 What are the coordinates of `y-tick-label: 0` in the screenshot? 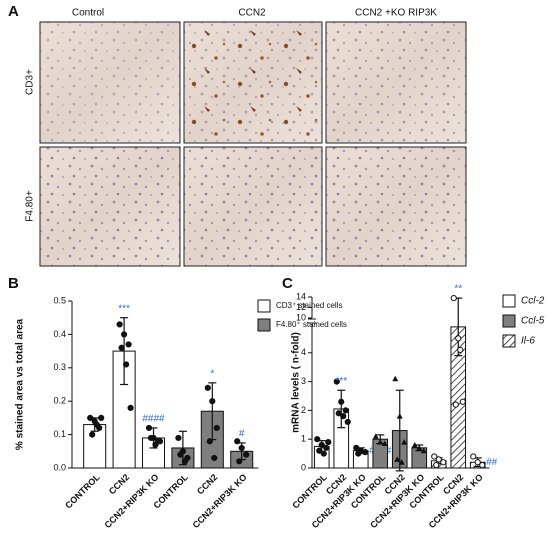 It's located at (303, 467).